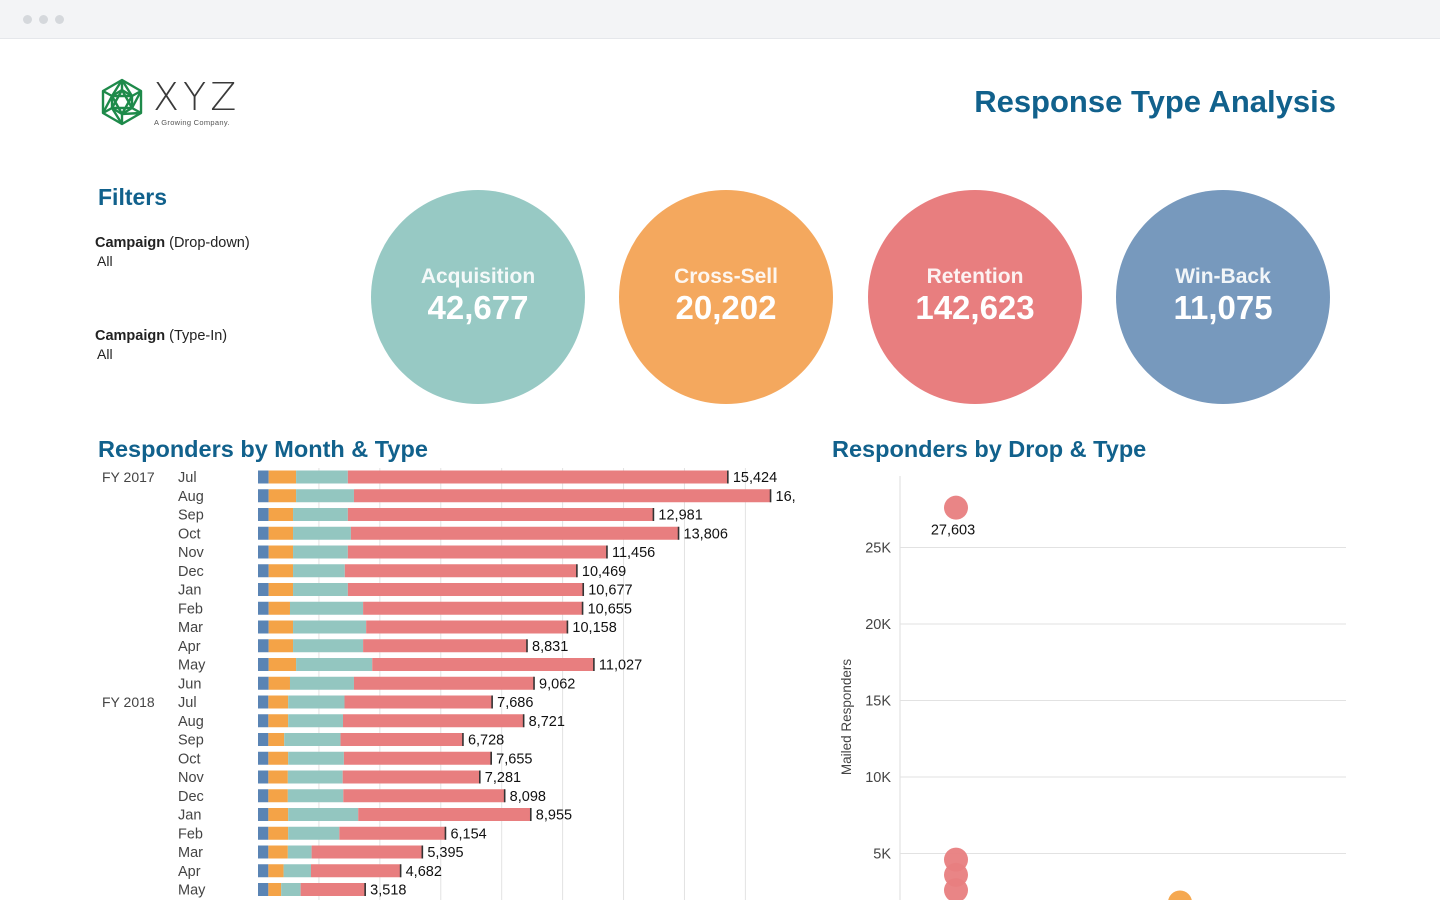 This screenshot has height=900, width=1440. I want to click on campaign-typein-filter: Campaign (Type-In) All, so click(161, 345).